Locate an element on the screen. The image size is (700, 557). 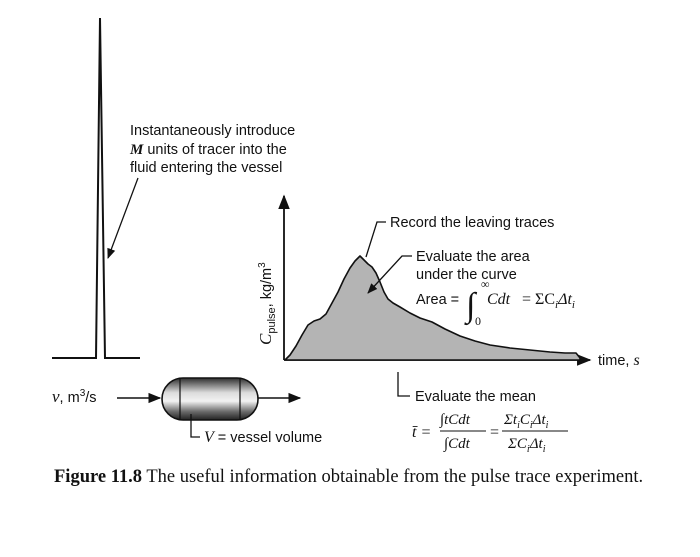
area-formula: Area = ∫ ∞ 0 Cdt = ΣCiΔti is located at coordinates (495, 302).